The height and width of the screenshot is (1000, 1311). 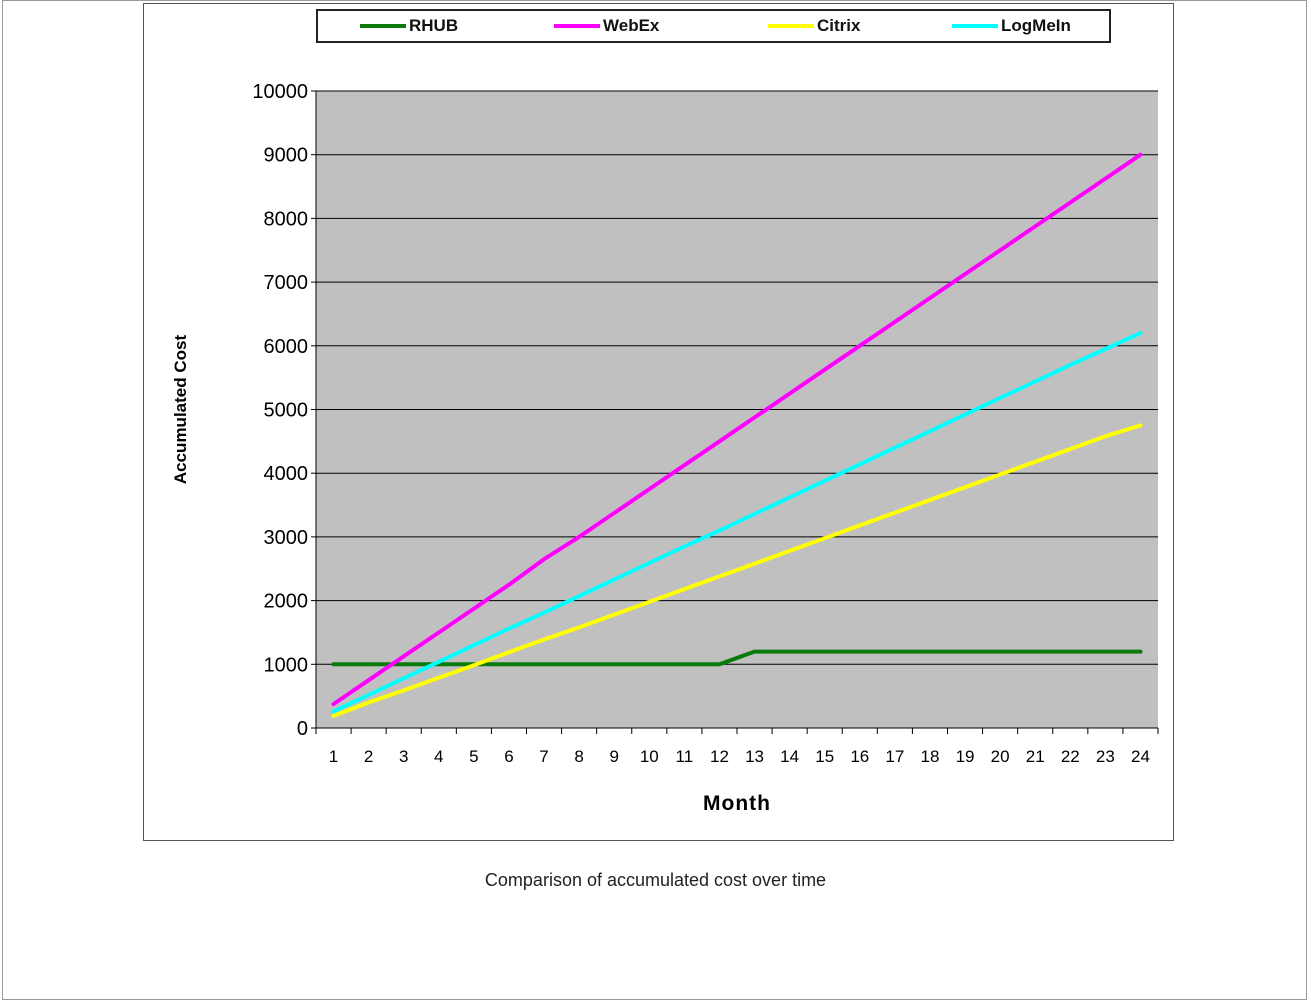 I want to click on legend-item-logmein: LogMeIn, so click(x=1011, y=26).